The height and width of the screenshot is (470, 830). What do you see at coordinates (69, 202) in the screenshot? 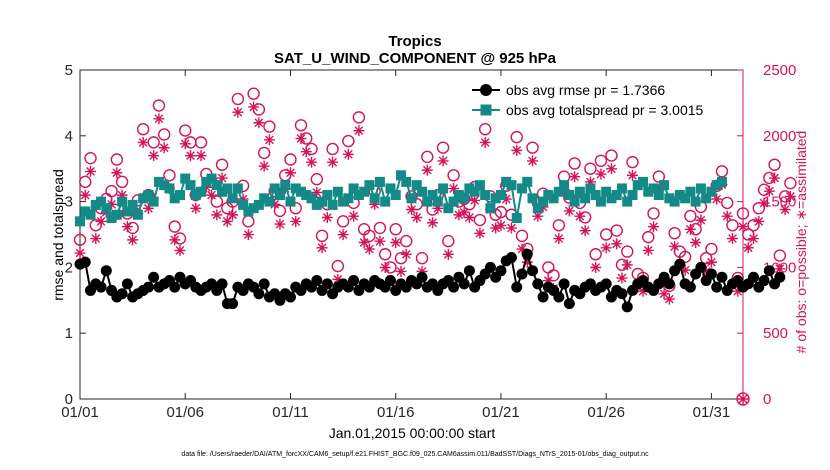
I see `y-left-tick-label: 3` at bounding box center [69, 202].